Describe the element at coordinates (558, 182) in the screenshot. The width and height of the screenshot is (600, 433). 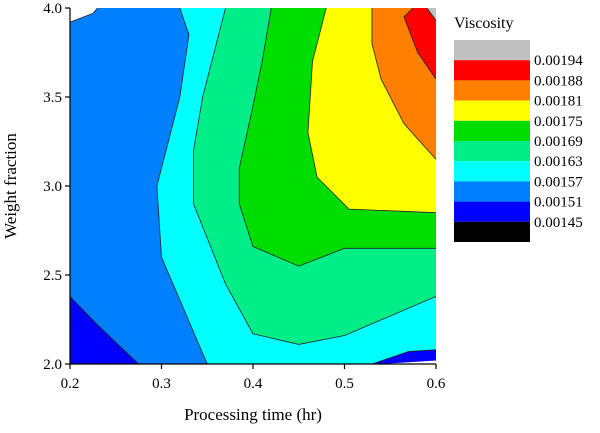
I see `legend-level-label: 0.00157` at that location.